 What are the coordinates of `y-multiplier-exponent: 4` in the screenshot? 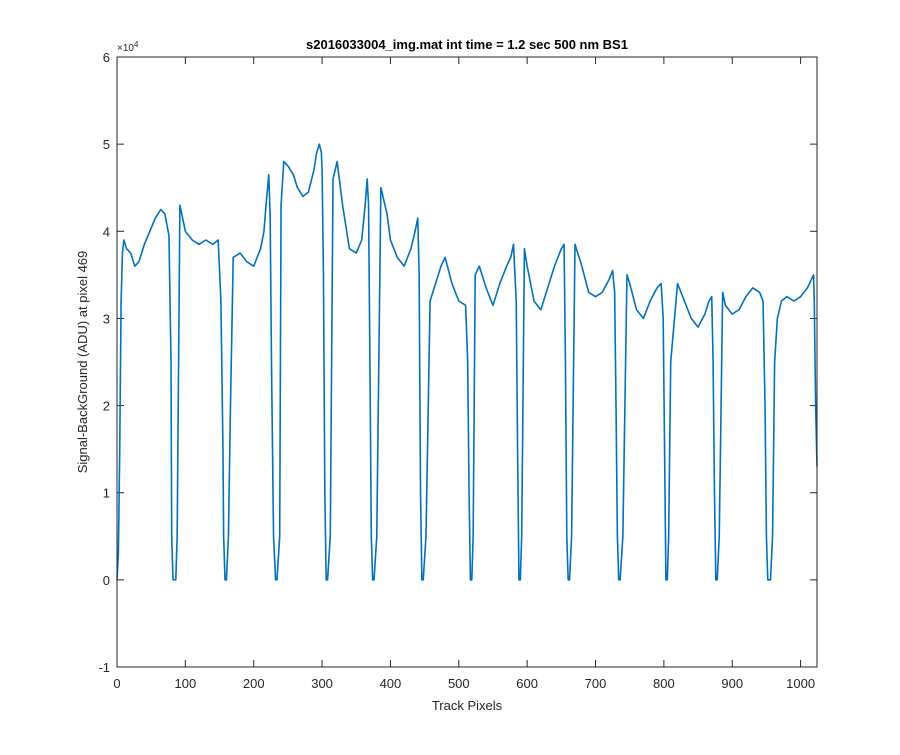 It's located at (136, 44).